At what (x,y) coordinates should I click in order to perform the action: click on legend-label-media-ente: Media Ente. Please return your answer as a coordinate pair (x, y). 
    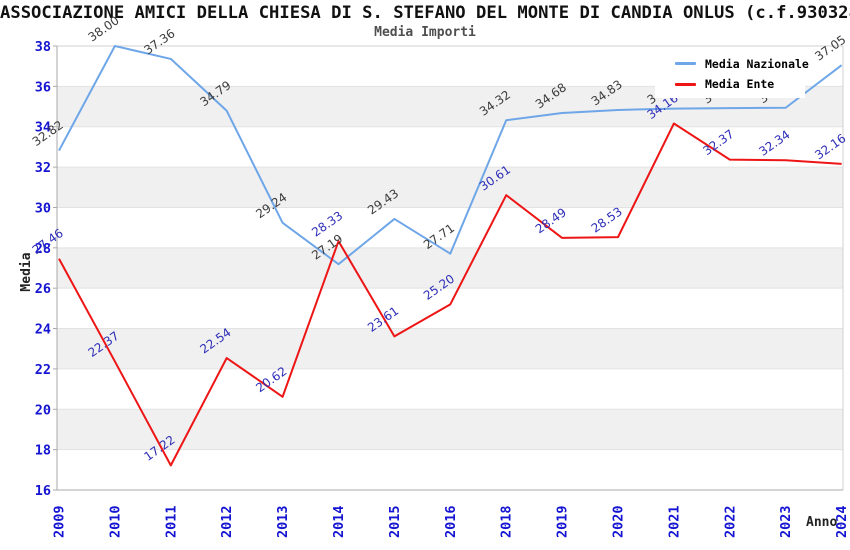
    Looking at the image, I should click on (740, 84).